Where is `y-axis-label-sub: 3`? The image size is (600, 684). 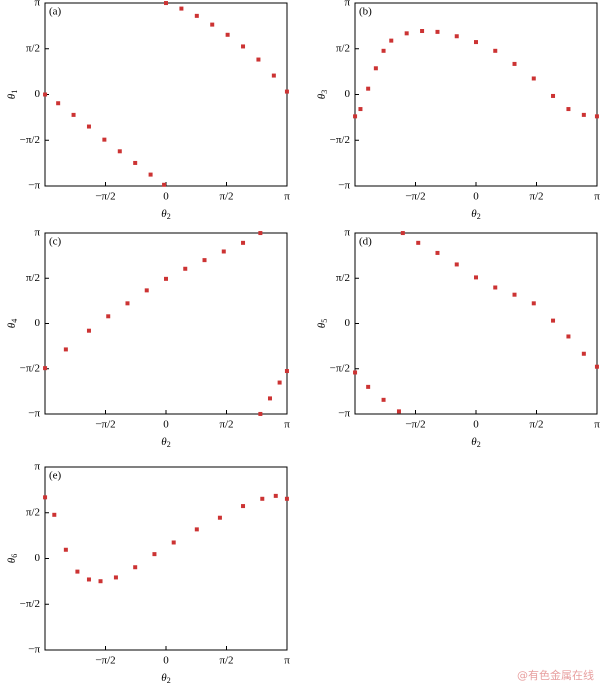
y-axis-label-sub: 3 is located at coordinates (324, 92).